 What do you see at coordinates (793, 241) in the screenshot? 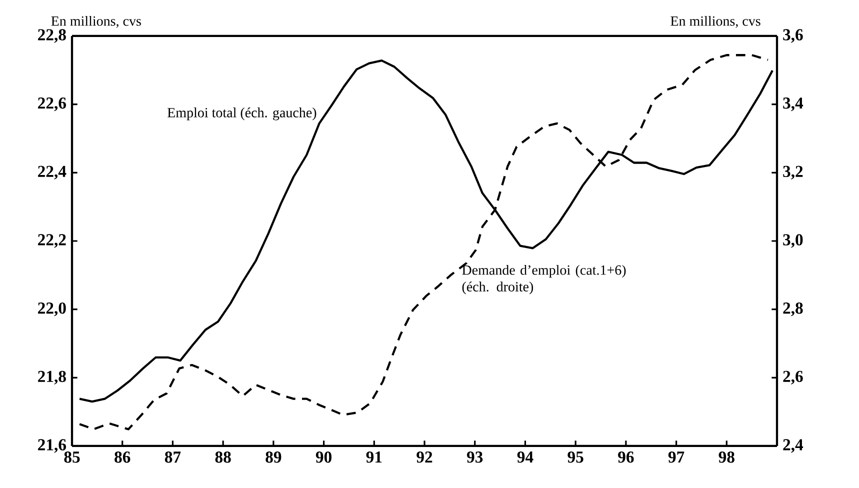
I see `y2-tick-label: 3,0` at bounding box center [793, 241].